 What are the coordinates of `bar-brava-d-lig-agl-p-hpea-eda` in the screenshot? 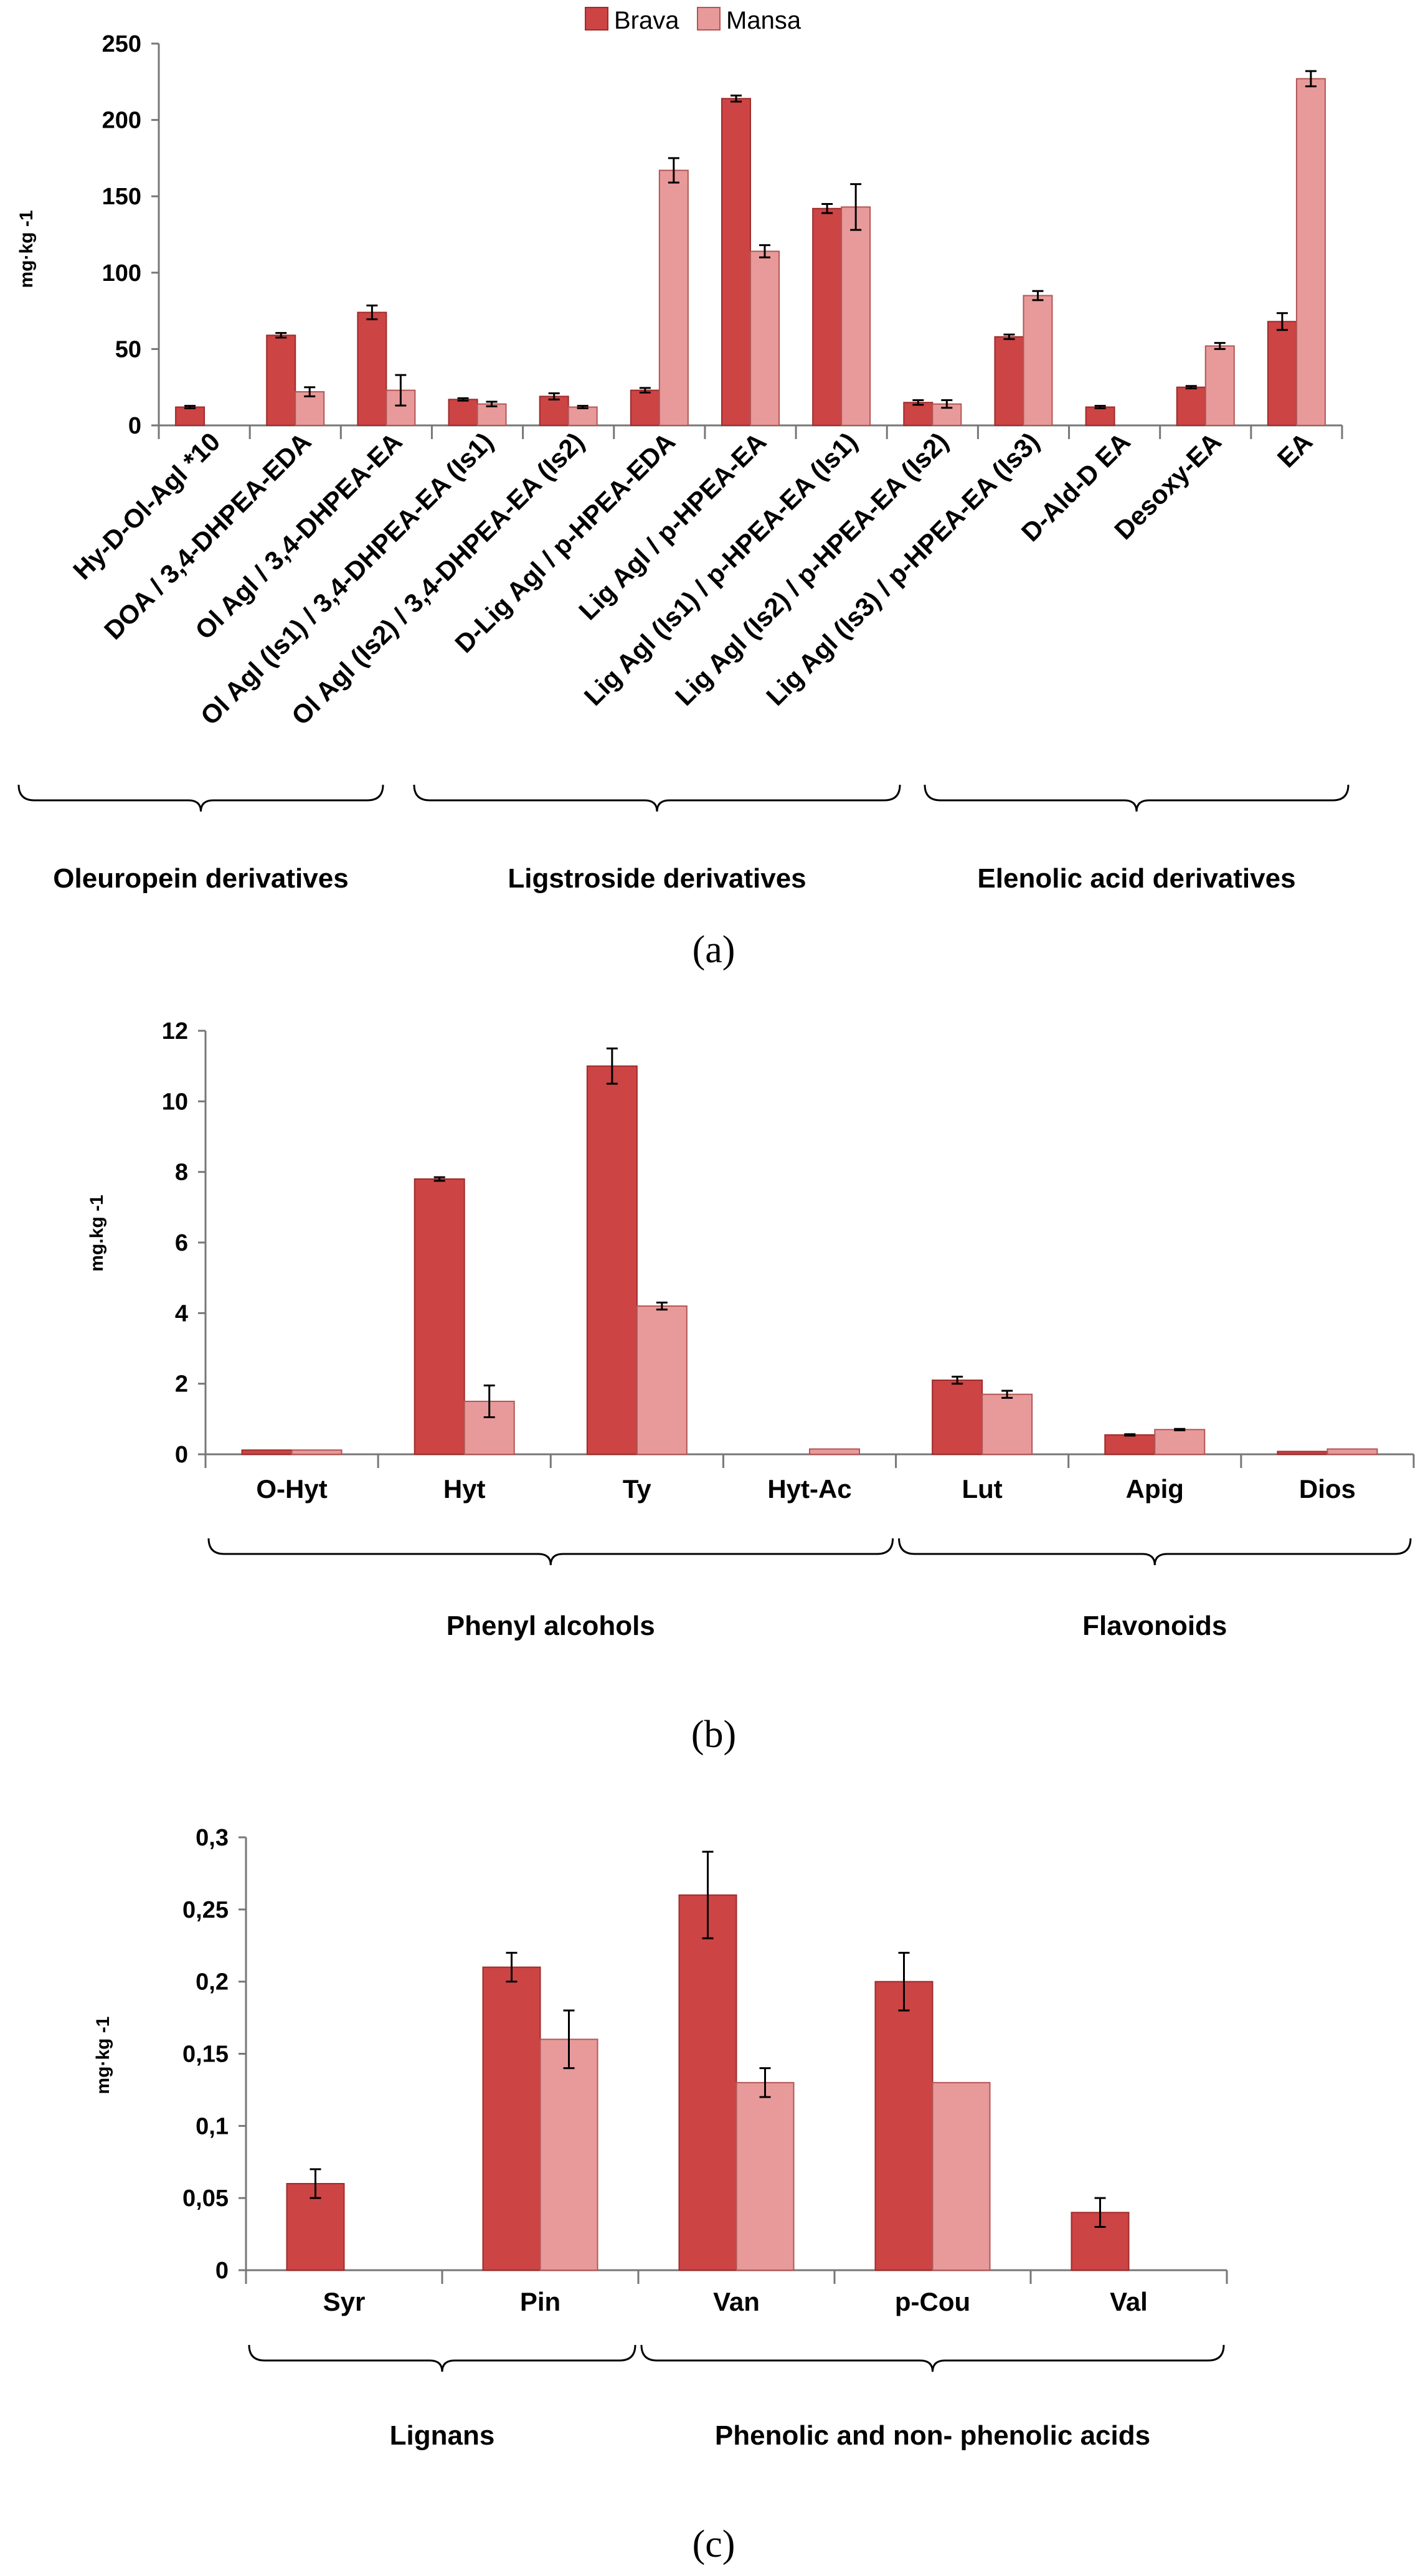 It's located at (645, 408).